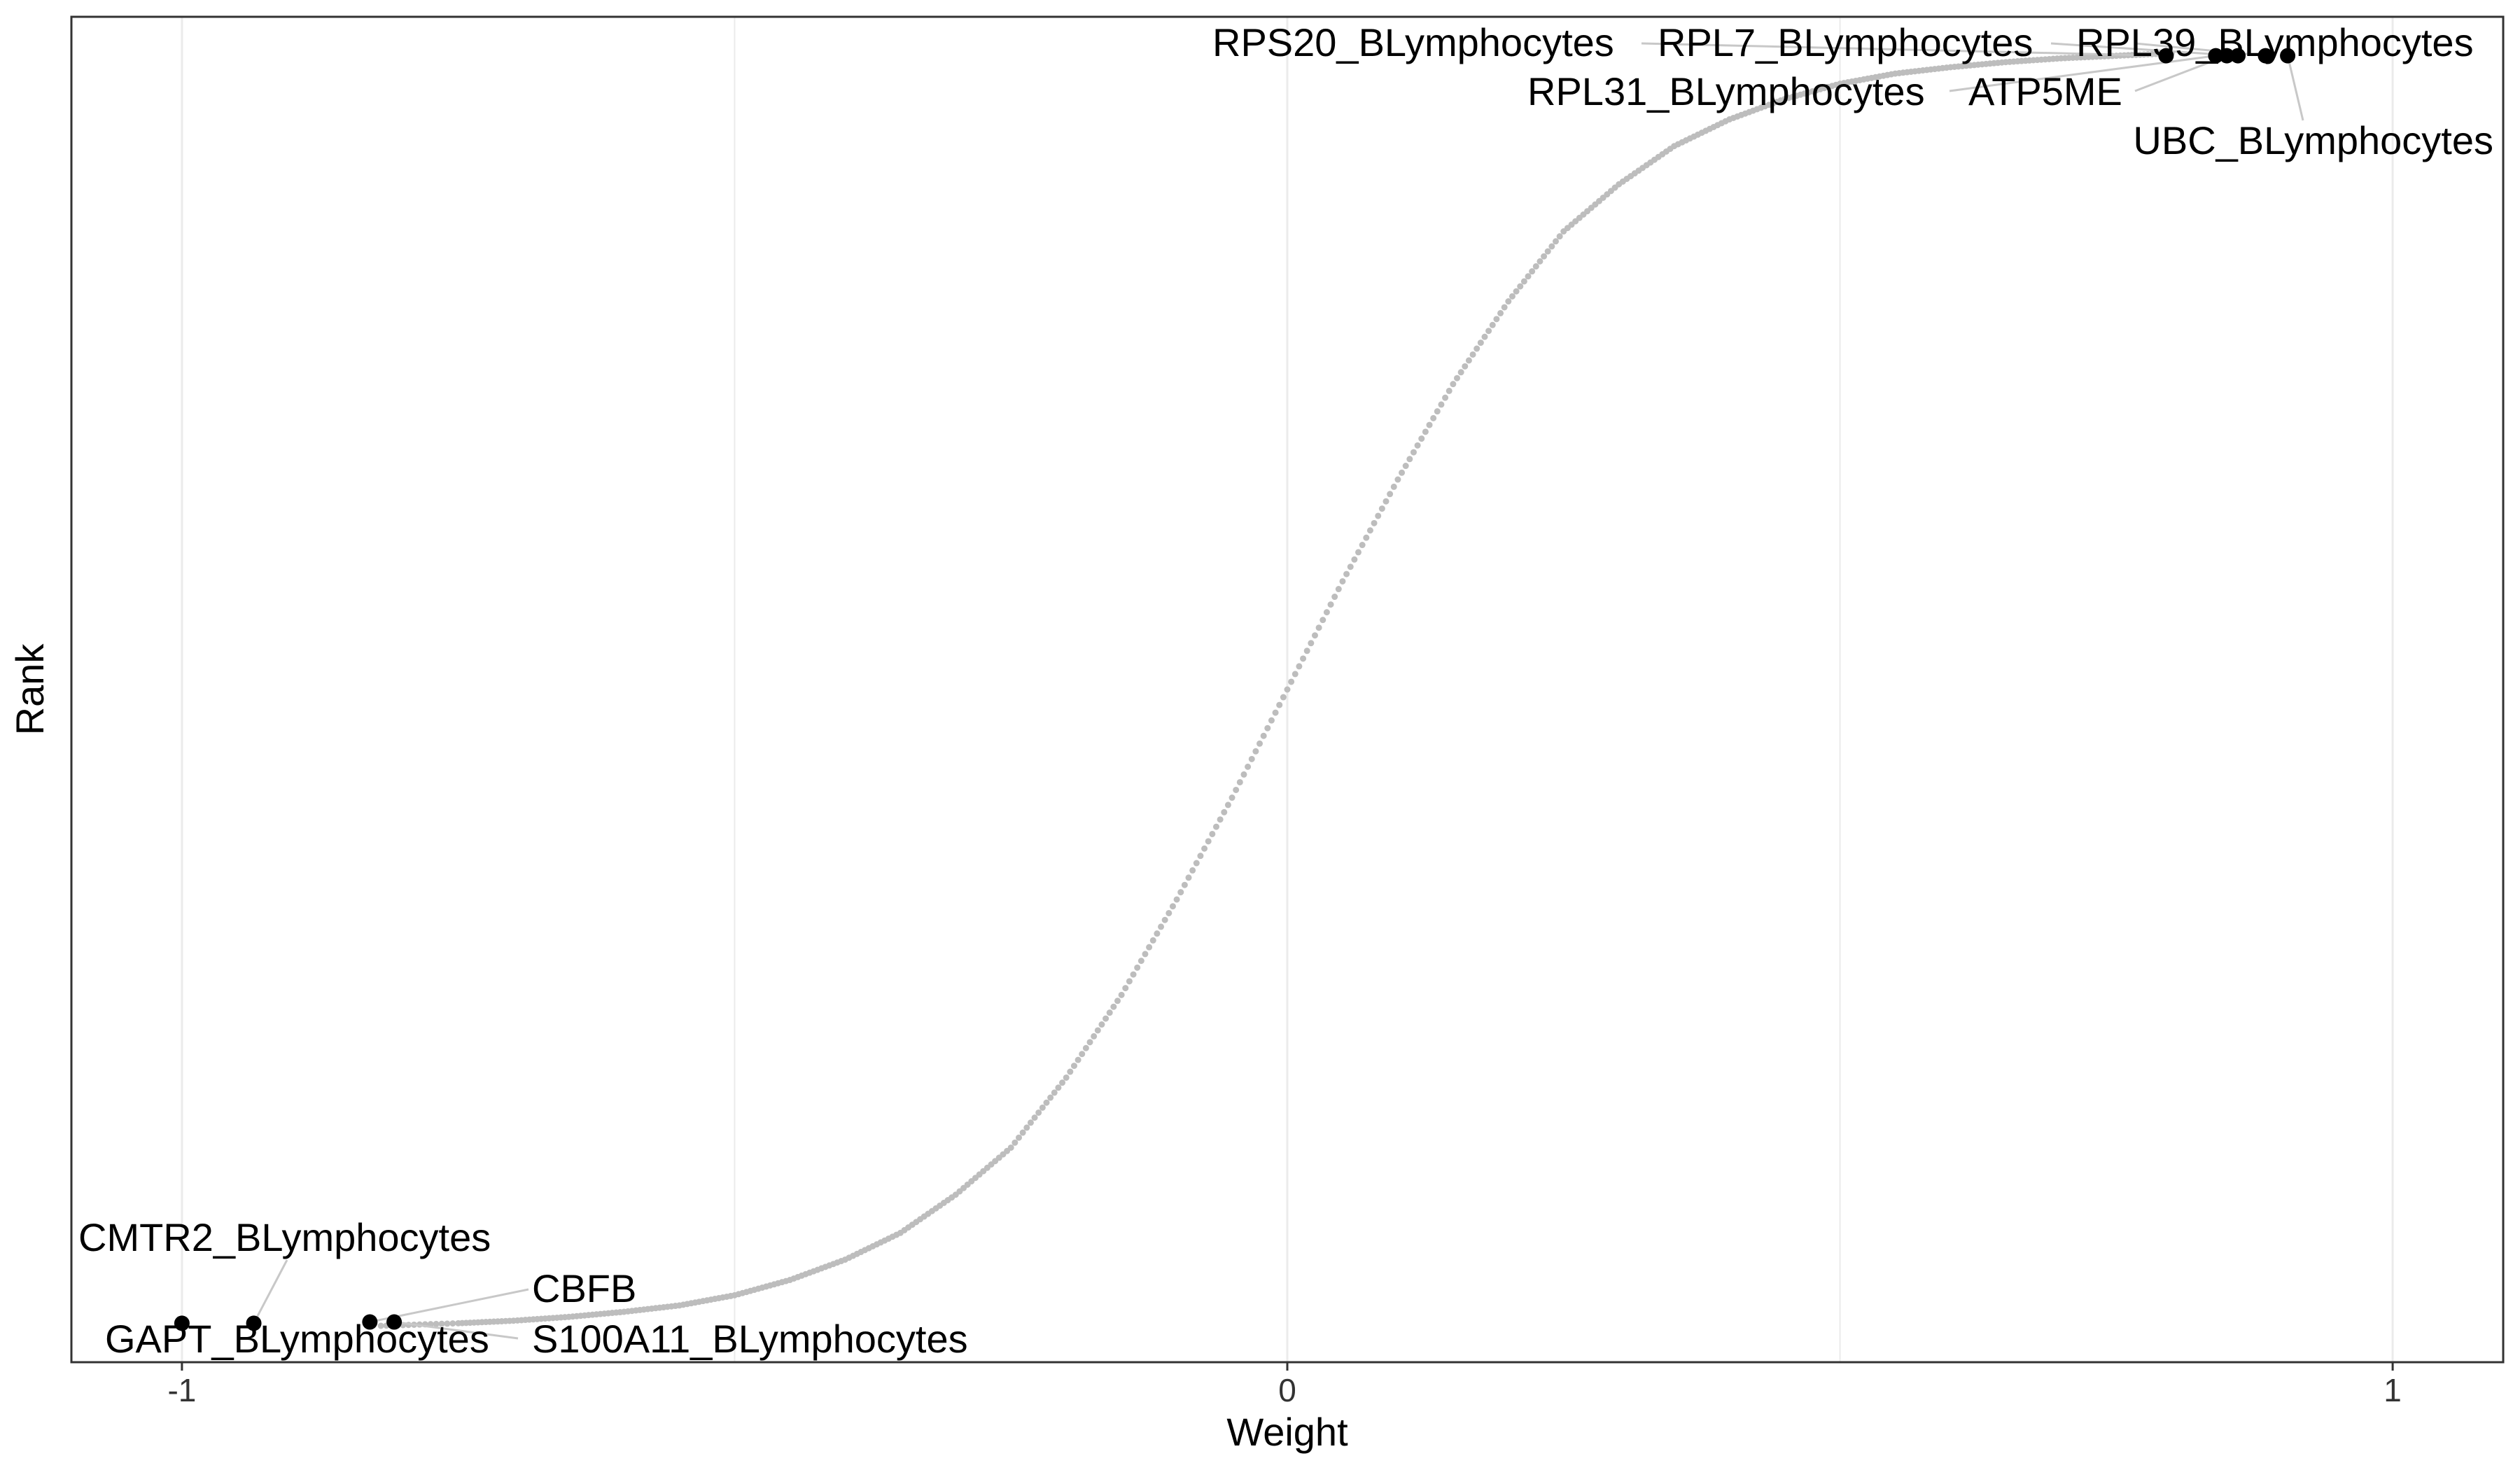 This screenshot has width=2520, height=1470. Describe the element at coordinates (1413, 42) in the screenshot. I see `point-label: RPS20_BLymphocytes` at that location.